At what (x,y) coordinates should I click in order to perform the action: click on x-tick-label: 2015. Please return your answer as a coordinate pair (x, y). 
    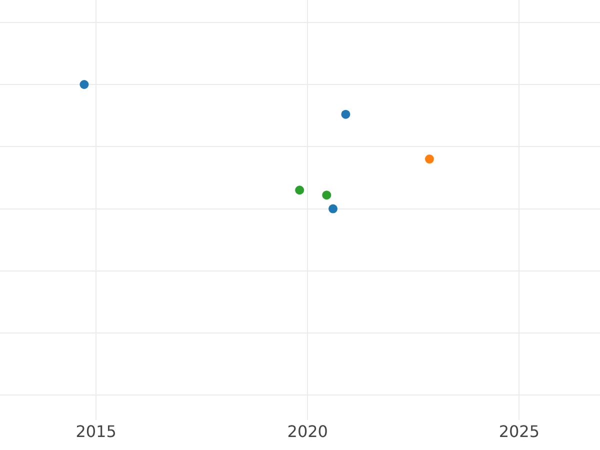
    Looking at the image, I should click on (96, 431).